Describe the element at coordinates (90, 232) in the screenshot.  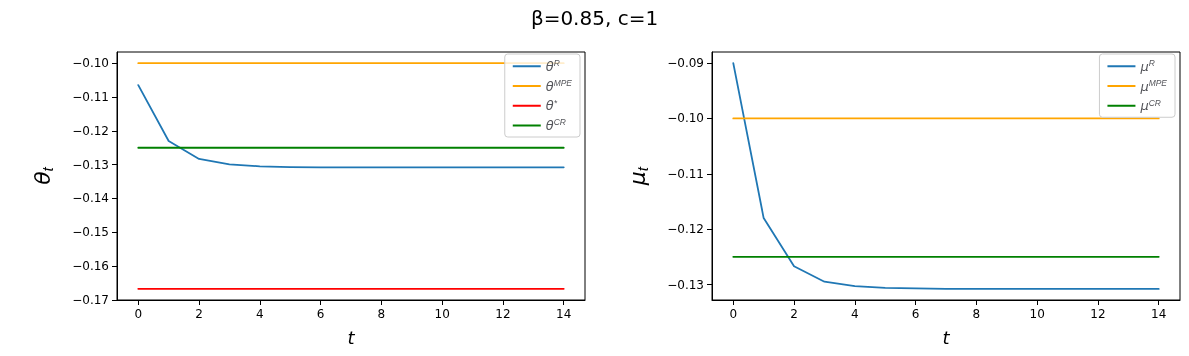
I see `y-tick-label: −0.15` at that location.